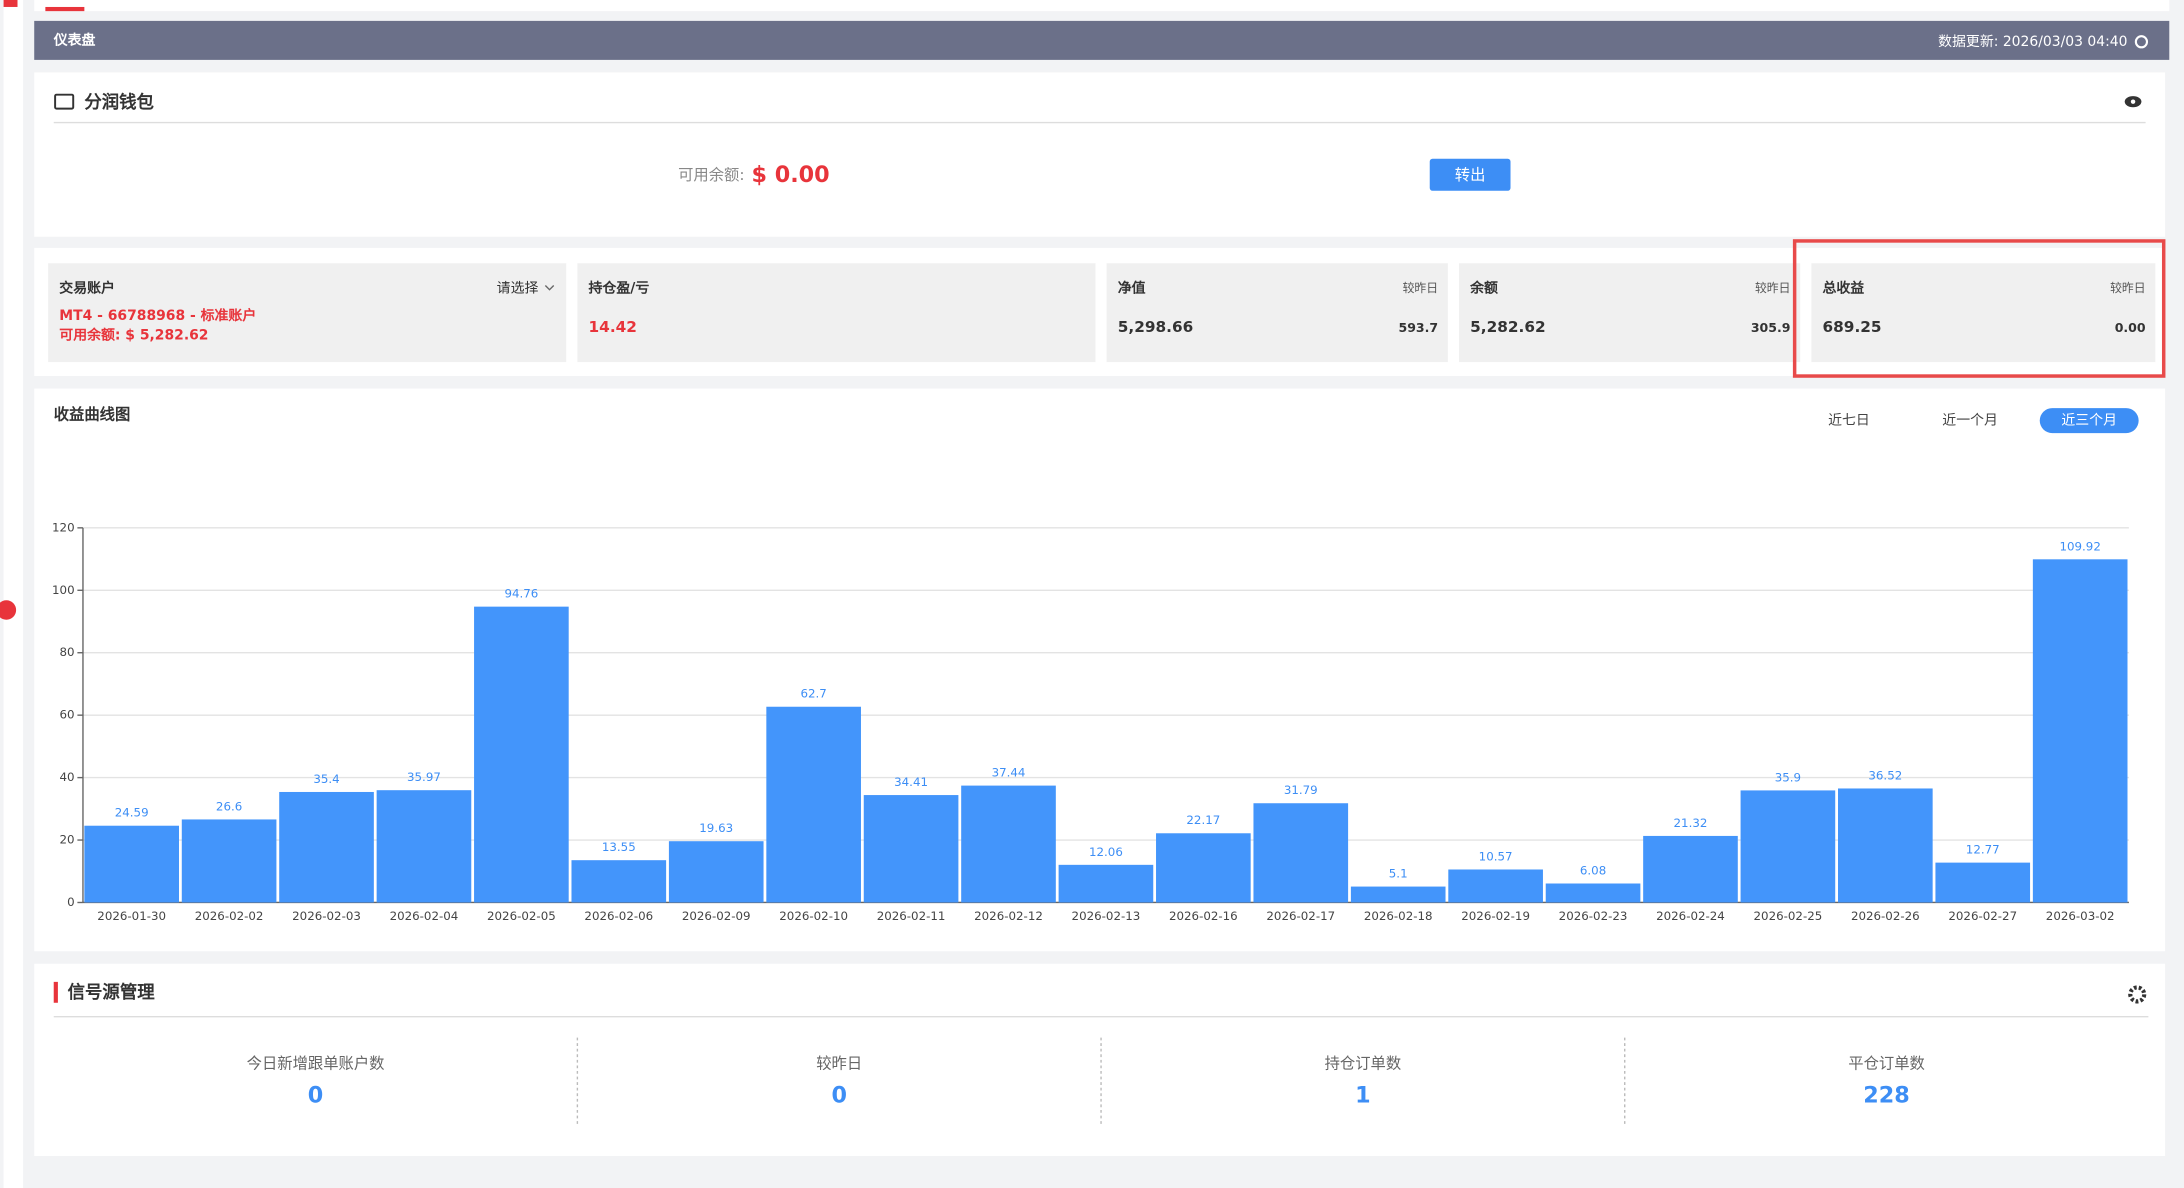 The image size is (2184, 1188). I want to click on range-button-label: 近一个月, so click(1970, 421).